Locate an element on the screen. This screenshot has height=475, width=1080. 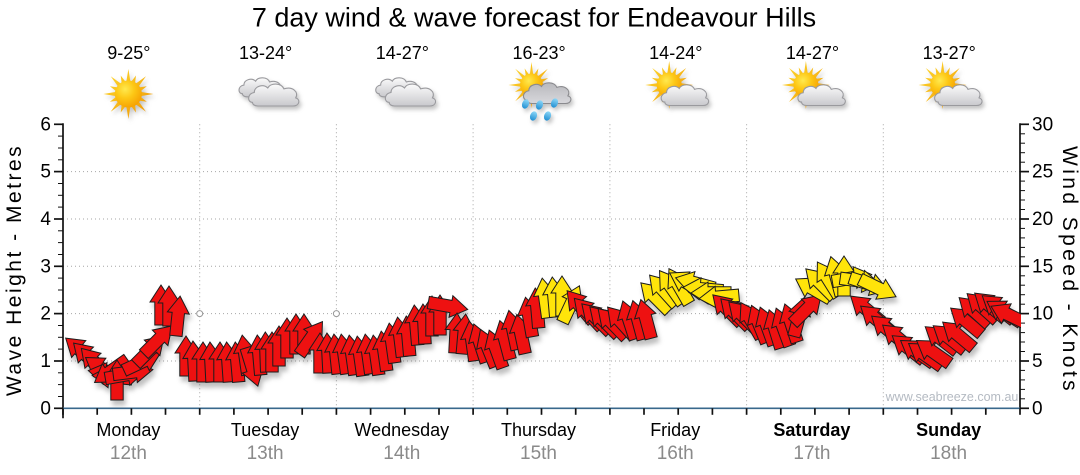
svg-text: 15th is located at coordinates (538, 453).